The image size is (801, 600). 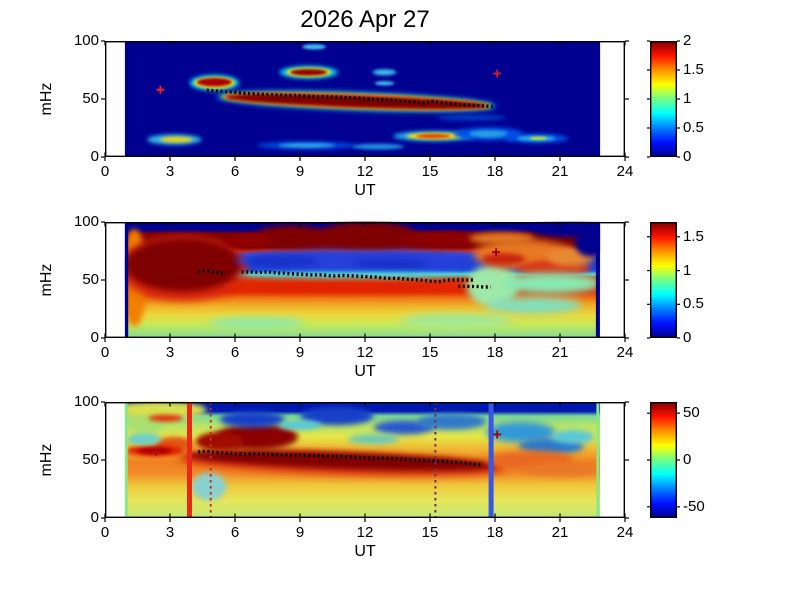 What do you see at coordinates (365, 19) in the screenshot?
I see `figure-title: 2026 Apr 27` at bounding box center [365, 19].